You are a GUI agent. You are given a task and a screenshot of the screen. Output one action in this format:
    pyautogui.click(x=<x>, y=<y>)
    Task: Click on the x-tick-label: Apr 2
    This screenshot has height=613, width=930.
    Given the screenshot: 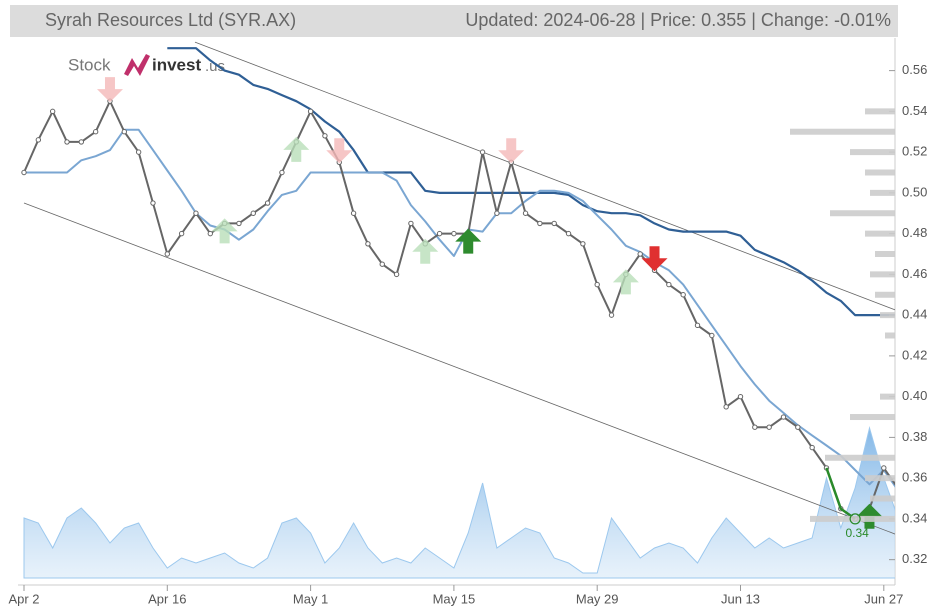 What is the action you would take?
    pyautogui.click(x=23, y=598)
    